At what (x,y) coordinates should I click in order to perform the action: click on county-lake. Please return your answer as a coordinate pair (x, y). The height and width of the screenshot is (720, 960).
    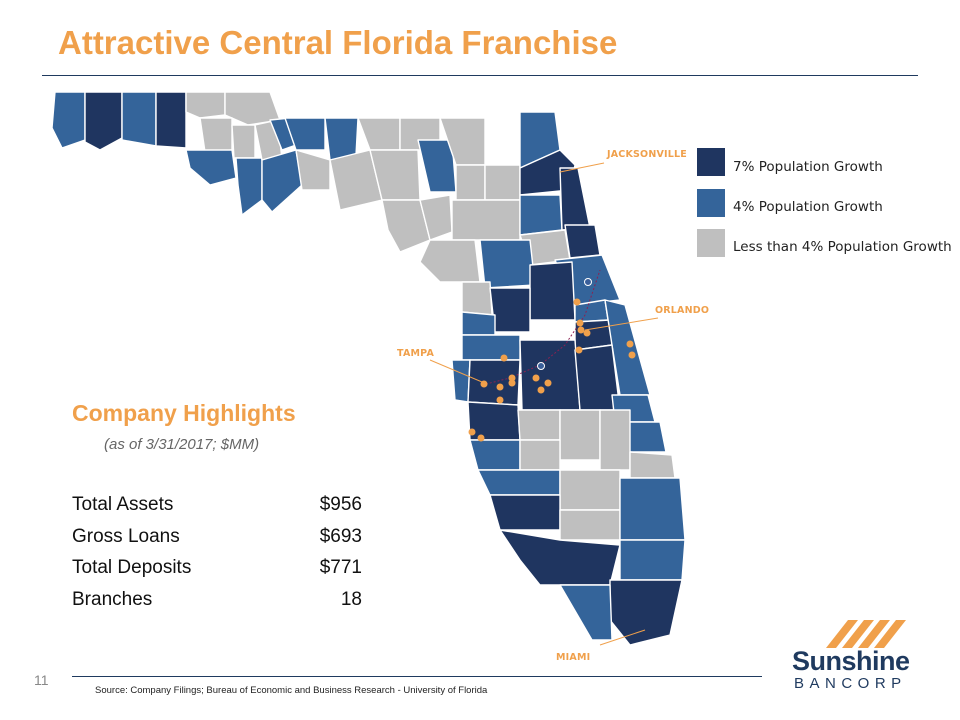
    Looking at the image, I should click on (552, 291).